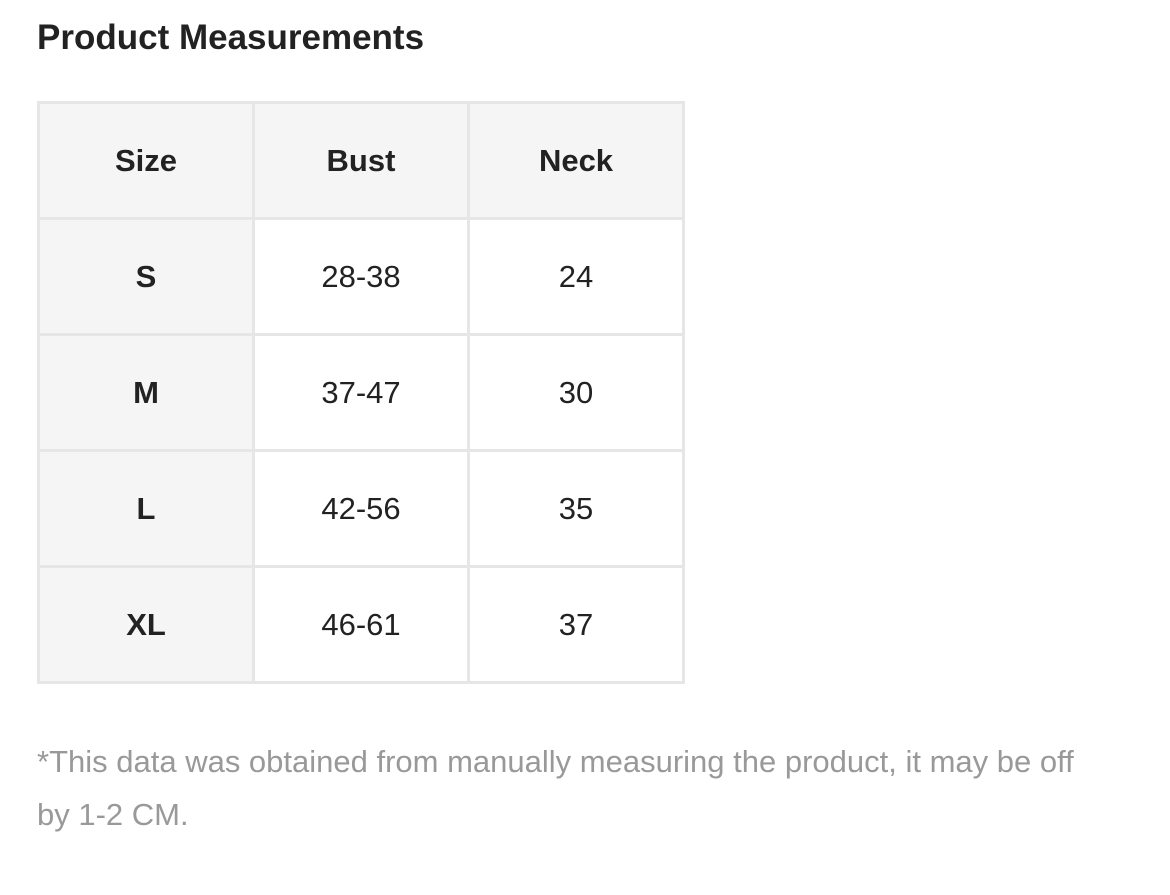 This screenshot has width=1170, height=895. What do you see at coordinates (576, 392) in the screenshot?
I see `cell-neck: 30` at bounding box center [576, 392].